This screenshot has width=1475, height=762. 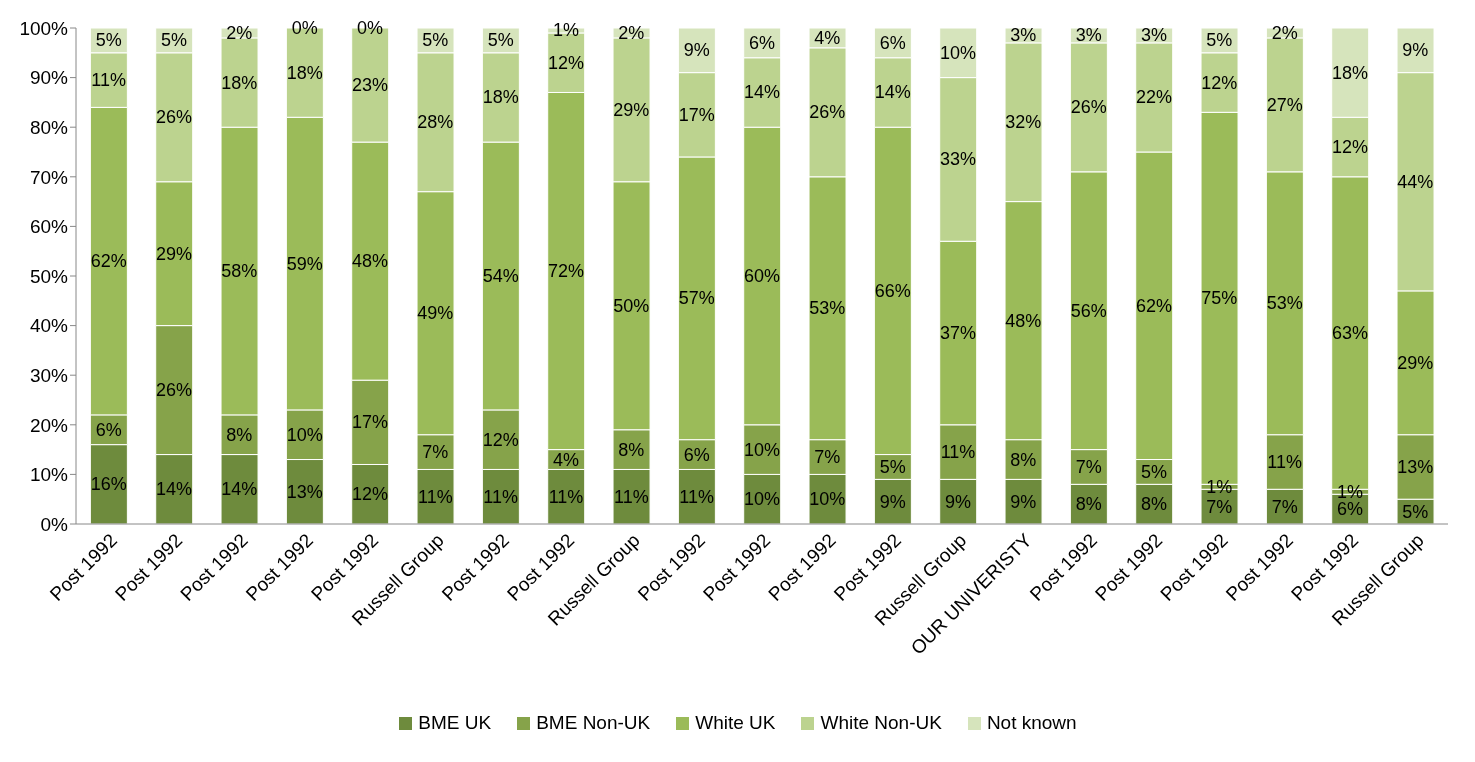 I want to click on data-label: 27%, so click(x=1284, y=104).